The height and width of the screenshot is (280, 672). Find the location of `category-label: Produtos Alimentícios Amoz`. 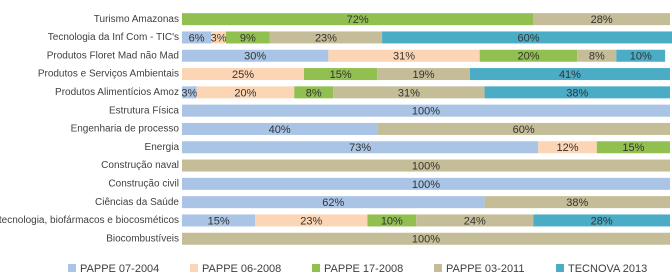

category-label: Produtos Alimentícios Amoz is located at coordinates (117, 92).